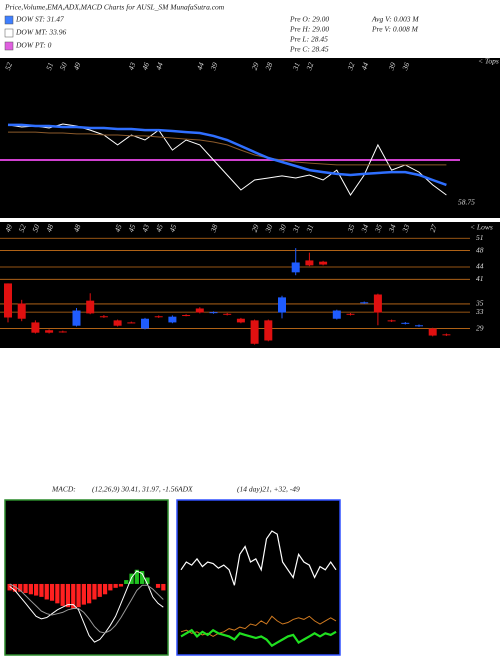 This screenshot has height=660, width=500. I want to click on stat-text: Pre C: 28.45, so click(309, 49).